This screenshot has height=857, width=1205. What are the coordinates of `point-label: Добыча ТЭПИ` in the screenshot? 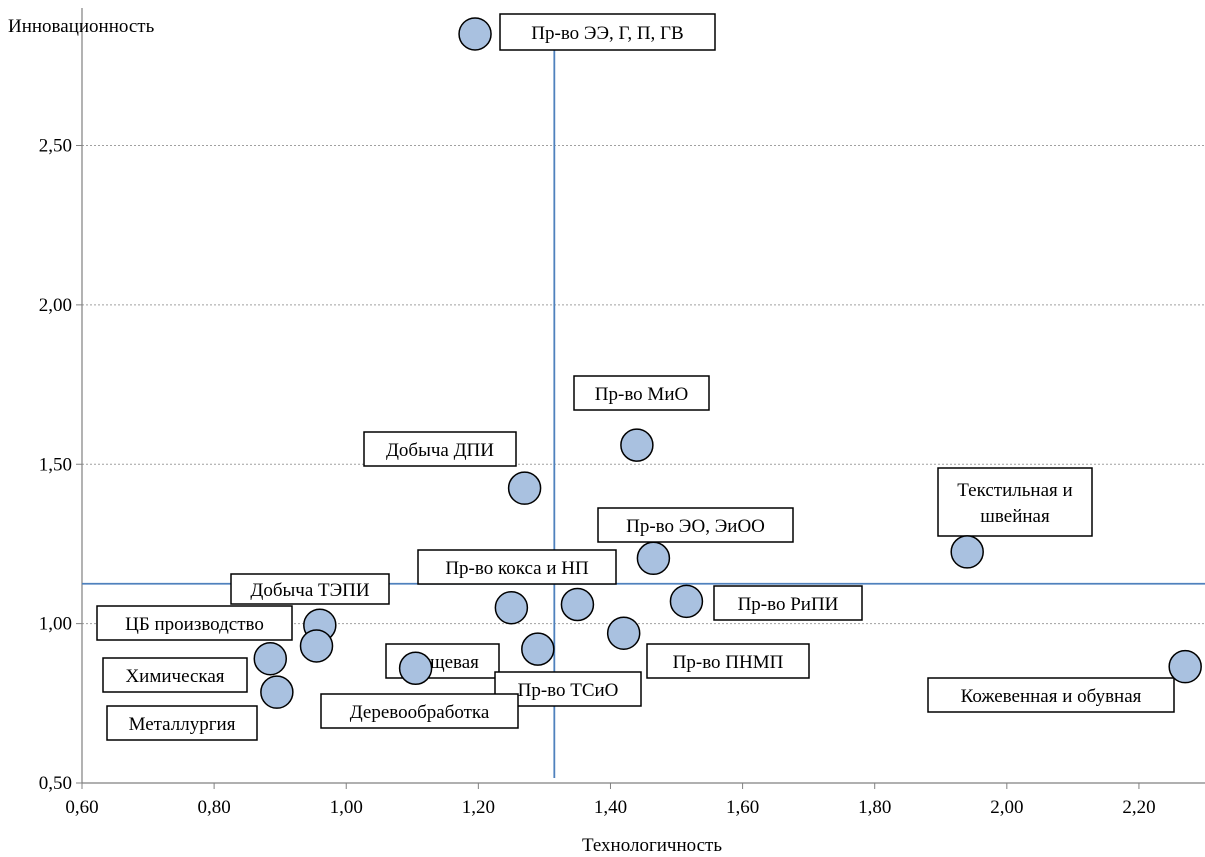 It's located at (310, 589).